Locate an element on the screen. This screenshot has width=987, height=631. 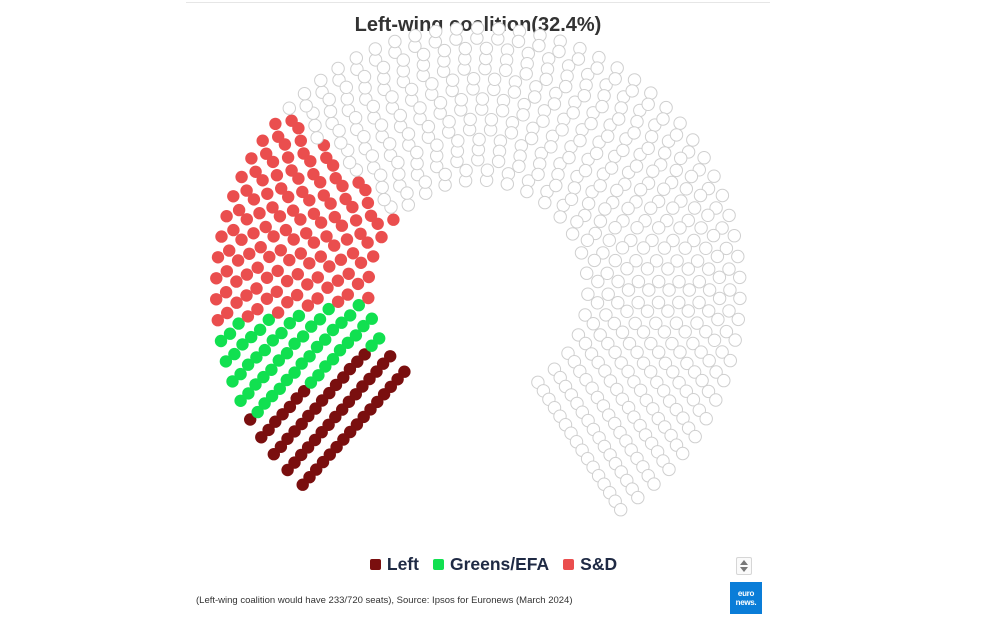
scroll-up-icon is located at coordinates (744, 562).